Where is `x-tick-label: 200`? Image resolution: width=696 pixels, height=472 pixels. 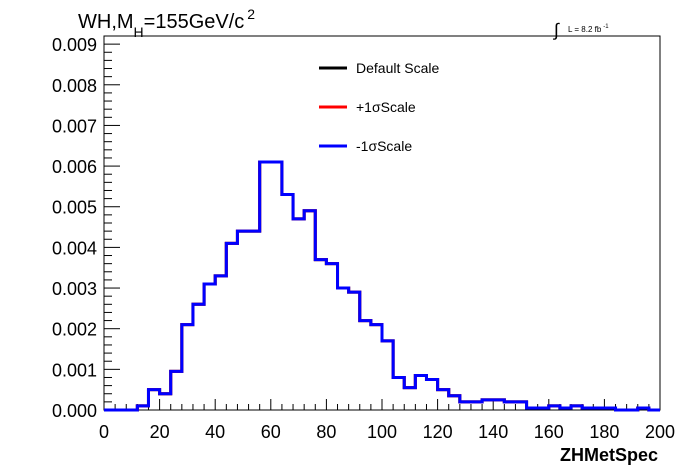
x-tick-label: 200 is located at coordinates (660, 432).